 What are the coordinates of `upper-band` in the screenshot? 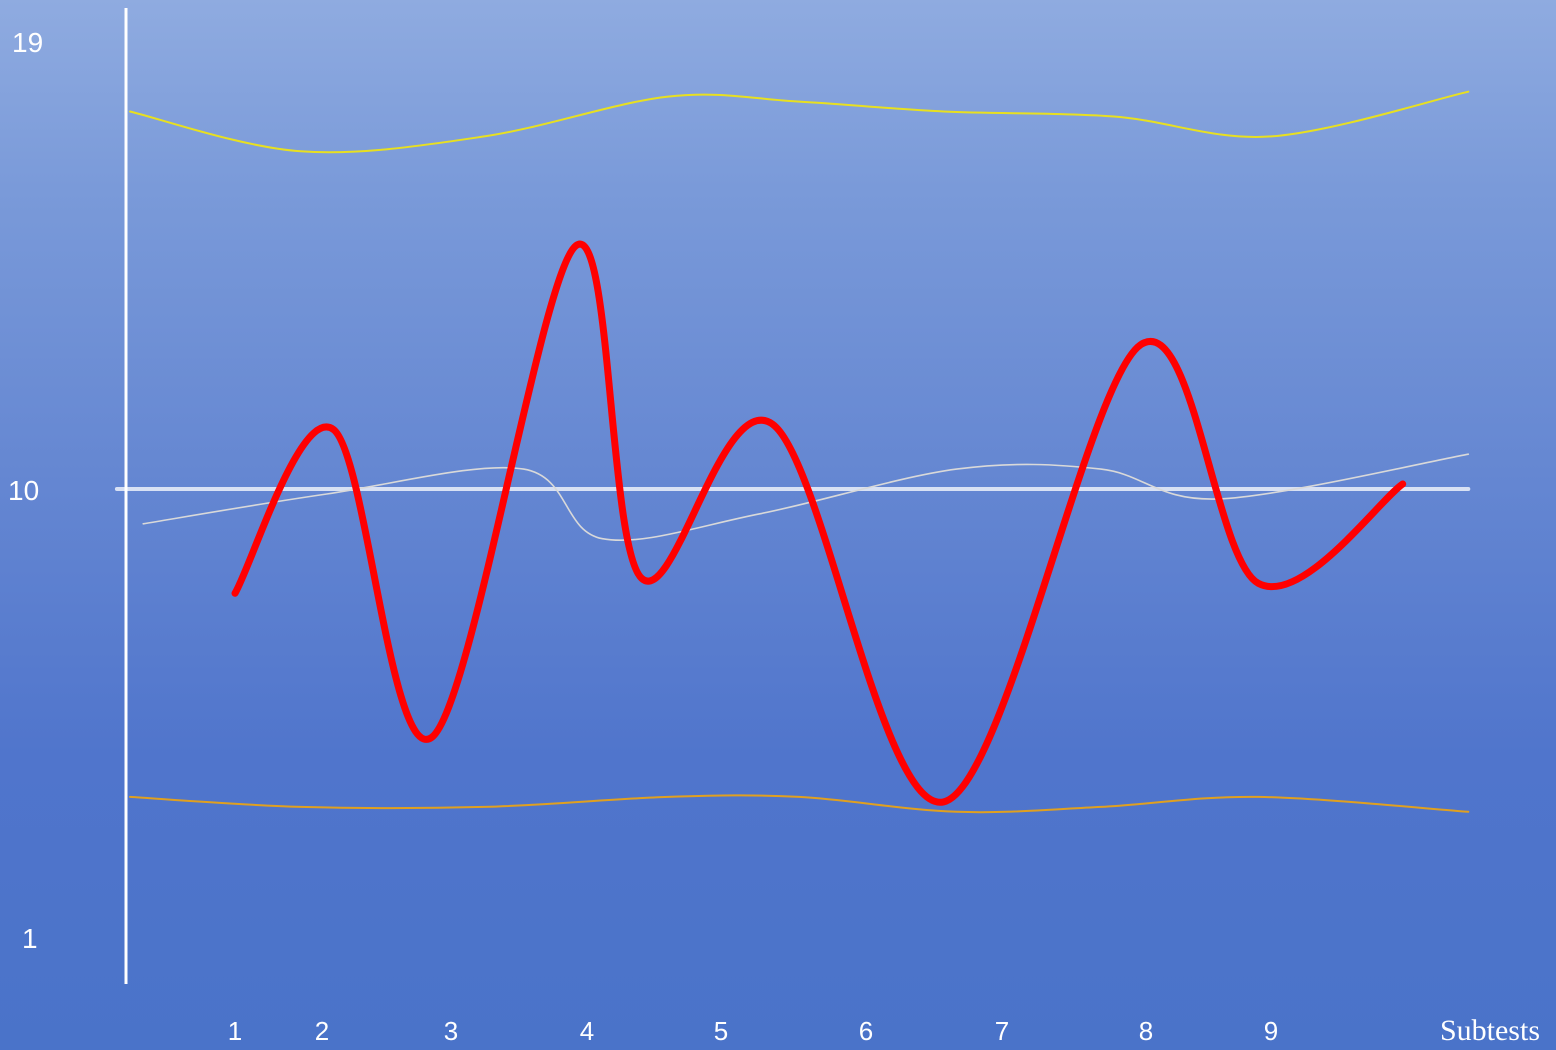 It's located at (799, 122).